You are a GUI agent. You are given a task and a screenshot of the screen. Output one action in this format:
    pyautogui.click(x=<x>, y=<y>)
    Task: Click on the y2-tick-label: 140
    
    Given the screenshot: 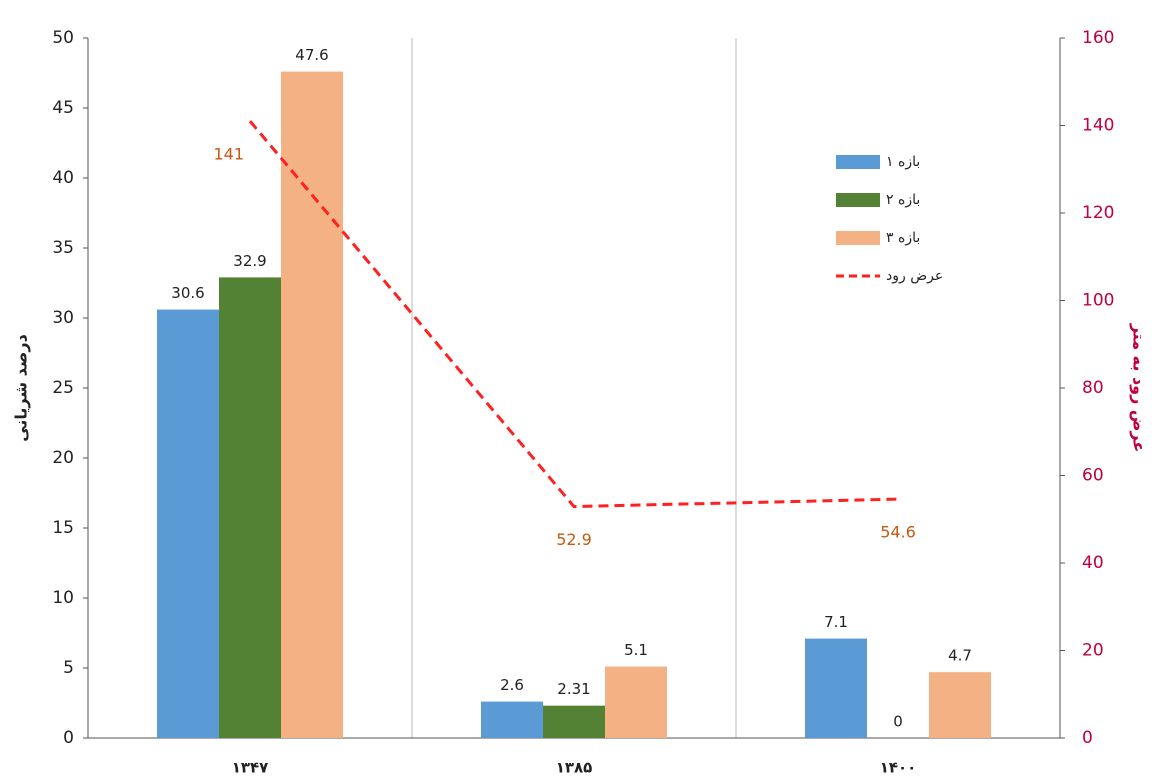 What is the action you would take?
    pyautogui.click(x=1098, y=126)
    